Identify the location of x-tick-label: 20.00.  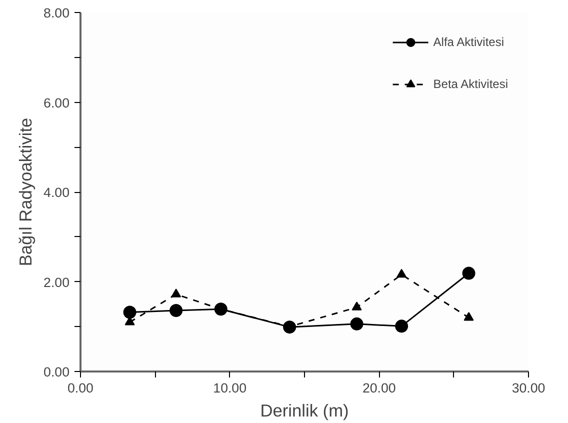
(379, 388).